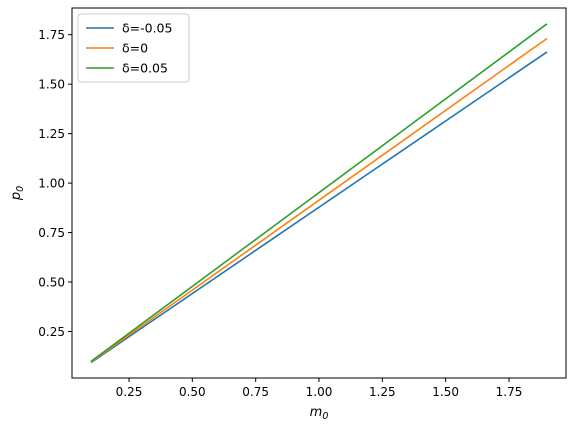 The height and width of the screenshot is (433, 577). Describe the element at coordinates (129, 392) in the screenshot. I see `x-tick-label: 0.25` at that location.